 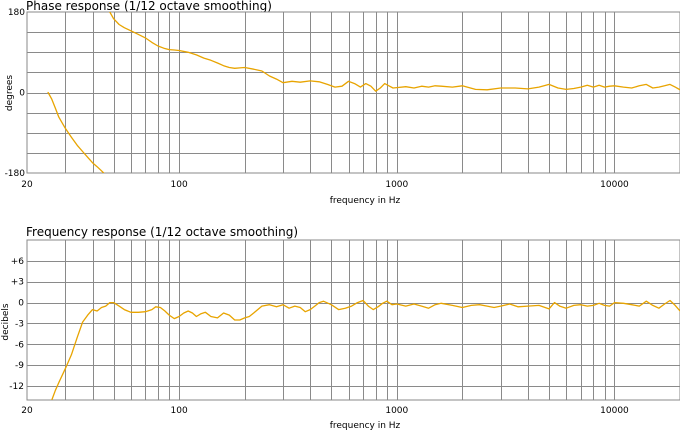 What do you see at coordinates (179, 185) in the screenshot?
I see `phase-x-tick-label: 100` at bounding box center [179, 185].